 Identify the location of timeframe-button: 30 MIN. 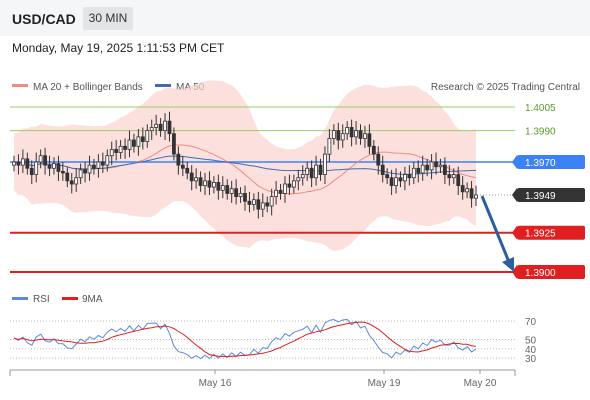
(108, 18).